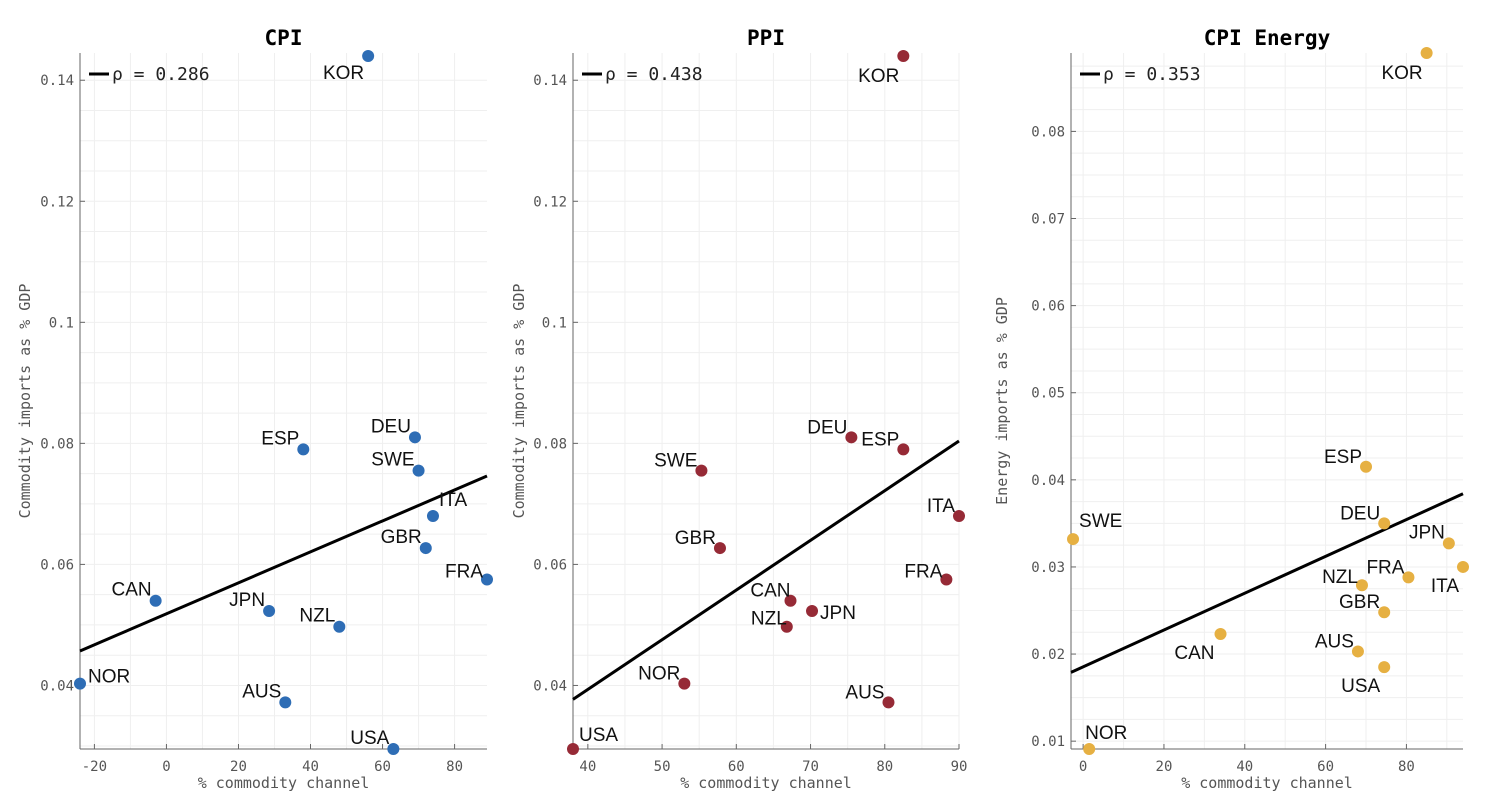  Describe the element at coordinates (1267, 783) in the screenshot. I see `x-axis-label: % commodity channel` at that location.